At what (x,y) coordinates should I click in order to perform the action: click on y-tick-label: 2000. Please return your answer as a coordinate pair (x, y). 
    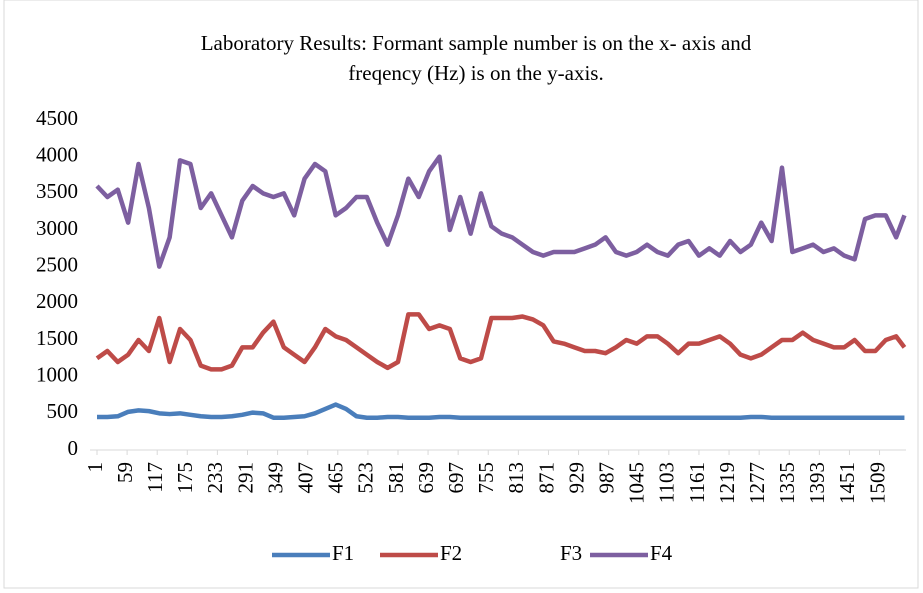
    Looking at the image, I should click on (57, 301).